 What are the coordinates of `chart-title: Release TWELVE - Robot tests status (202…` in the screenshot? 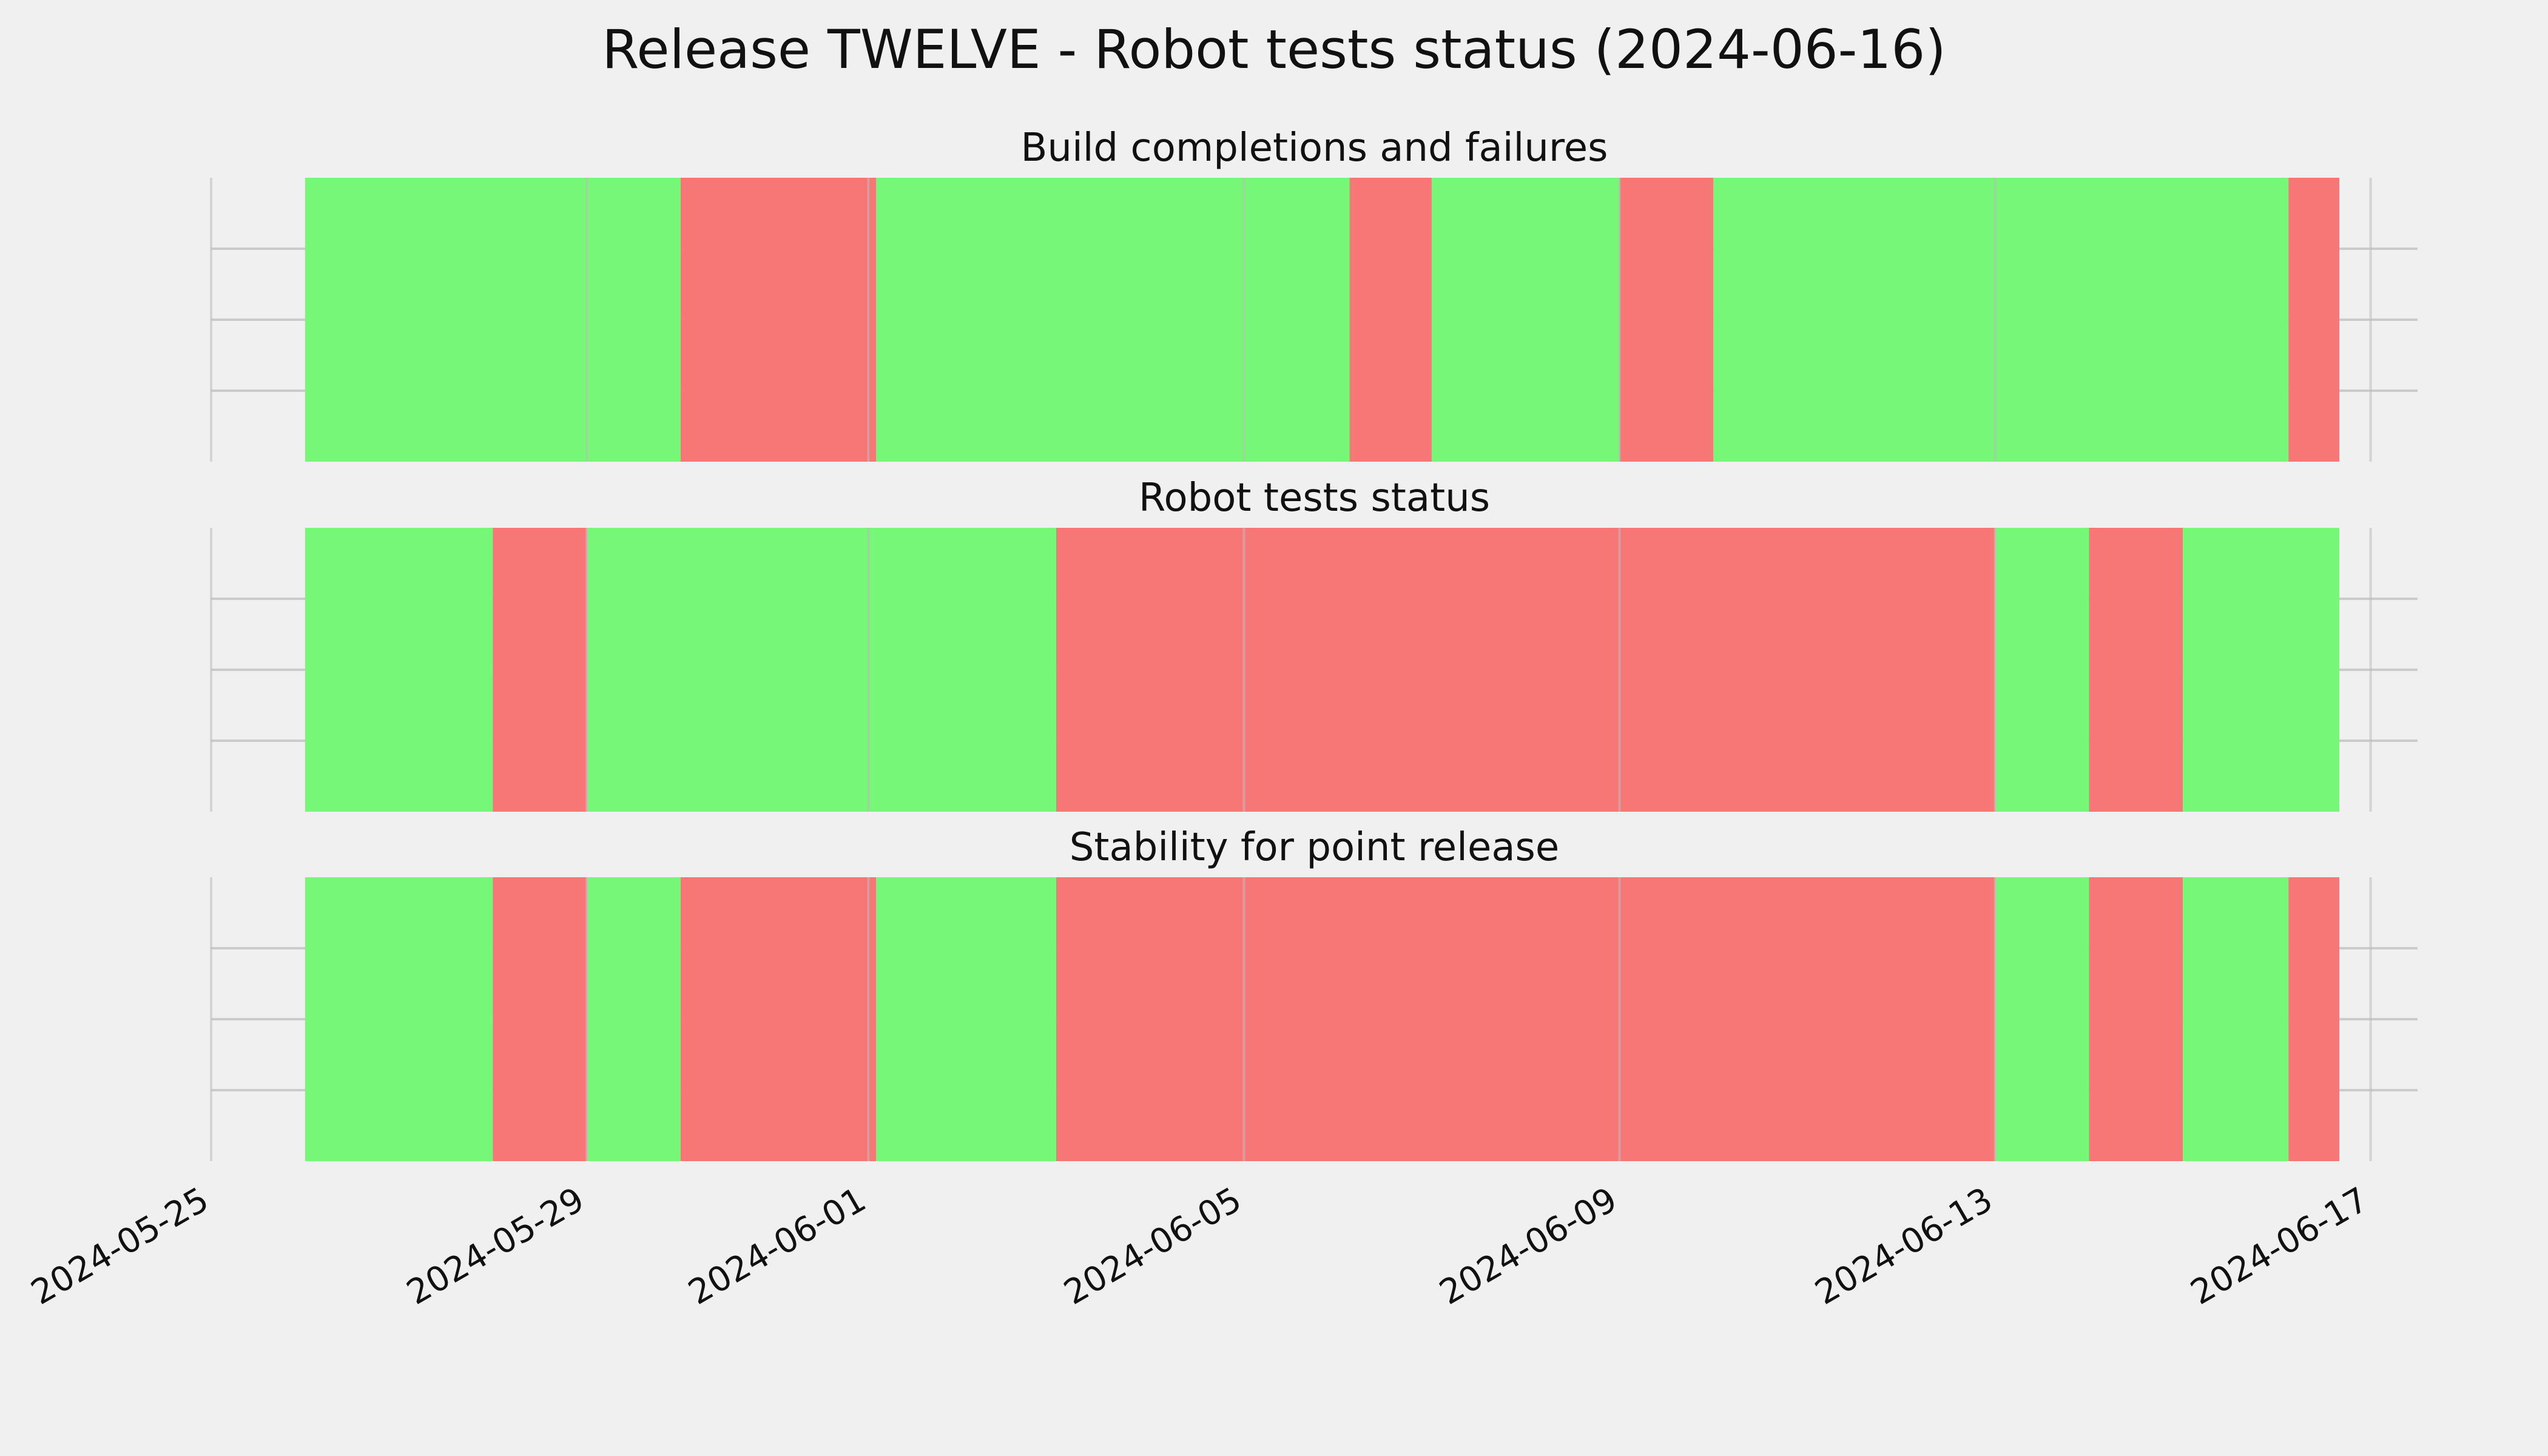 It's located at (1274, 49).